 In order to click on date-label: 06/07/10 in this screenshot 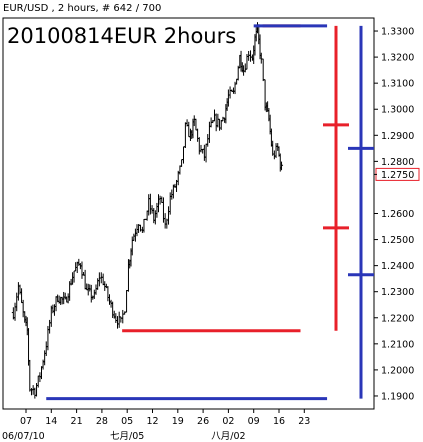, I will do `click(23, 436)`.